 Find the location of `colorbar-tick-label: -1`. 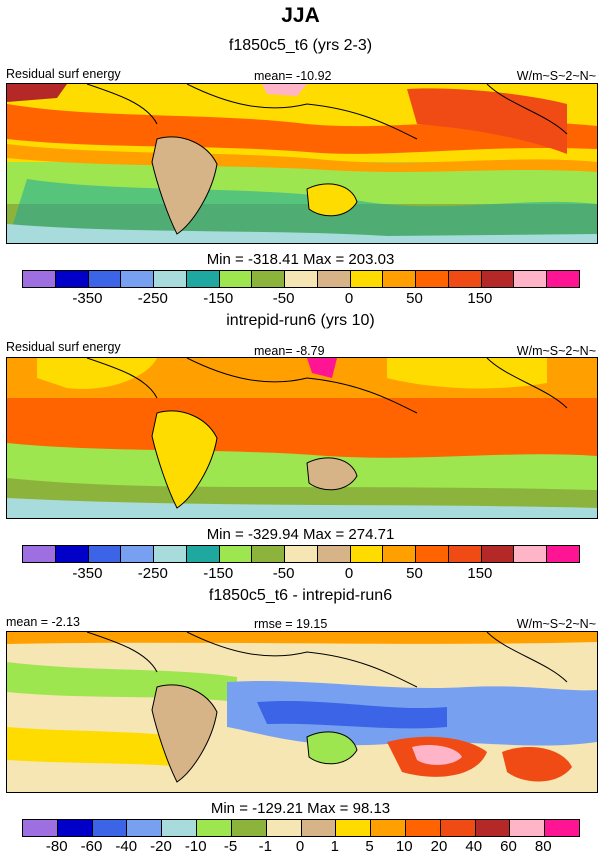

colorbar-tick-label: -1 is located at coordinates (265, 846).